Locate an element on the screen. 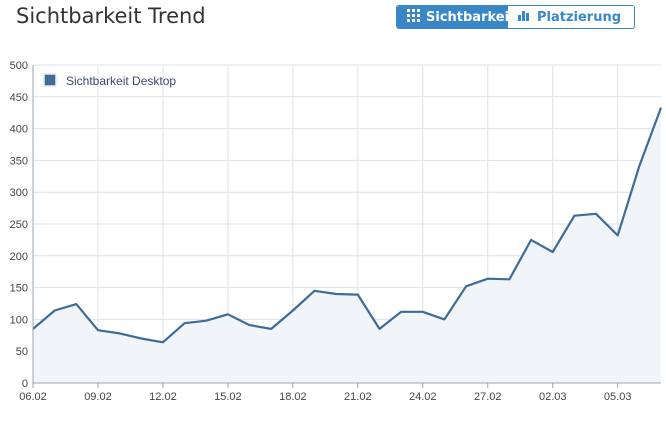 The height and width of the screenshot is (421, 666). legend: Sichtbarkeit Desktop is located at coordinates (109, 80).